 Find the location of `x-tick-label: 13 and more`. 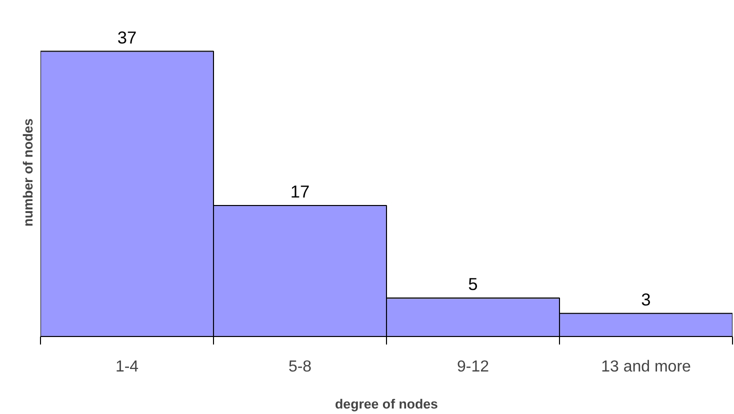

x-tick-label: 13 and more is located at coordinates (646, 367).